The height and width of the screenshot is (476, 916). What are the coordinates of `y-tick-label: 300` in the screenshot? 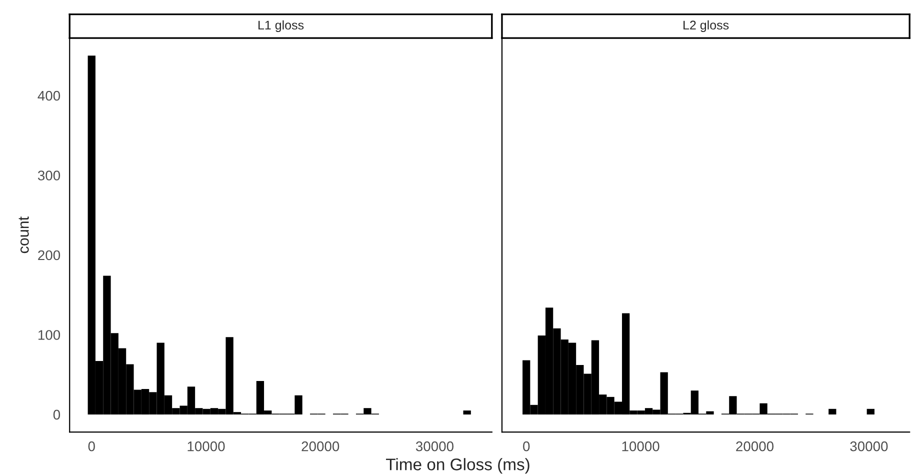 It's located at (49, 175).